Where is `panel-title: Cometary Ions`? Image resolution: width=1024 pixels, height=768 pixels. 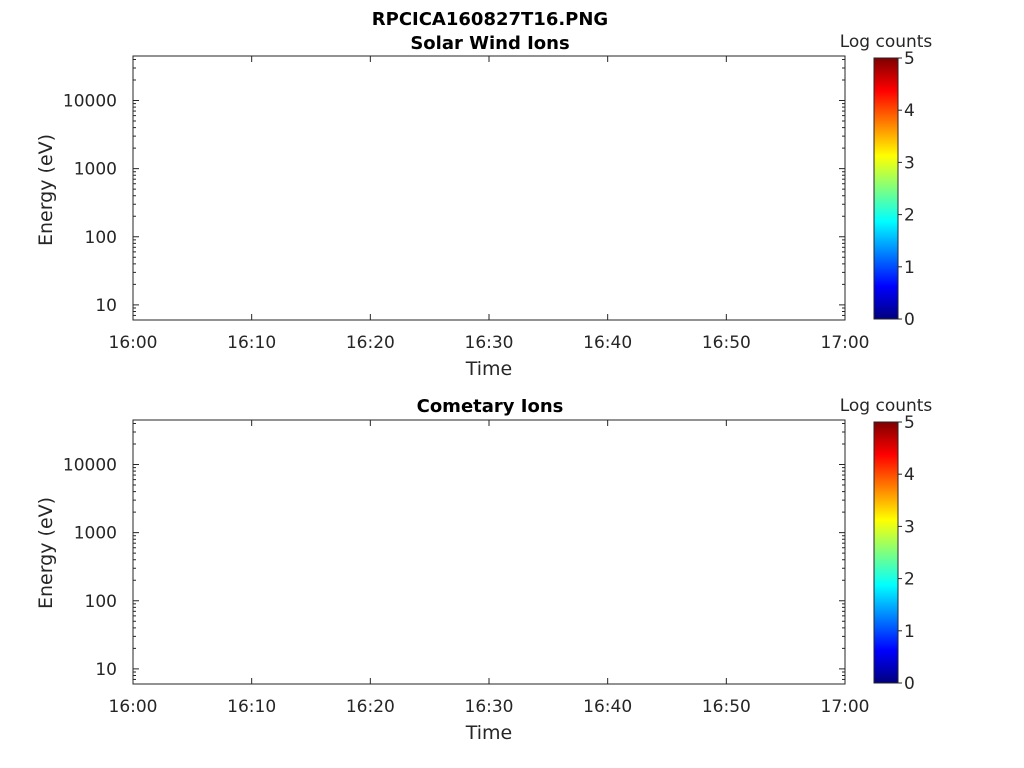
panel-title: Cometary Ions is located at coordinates (490, 406).